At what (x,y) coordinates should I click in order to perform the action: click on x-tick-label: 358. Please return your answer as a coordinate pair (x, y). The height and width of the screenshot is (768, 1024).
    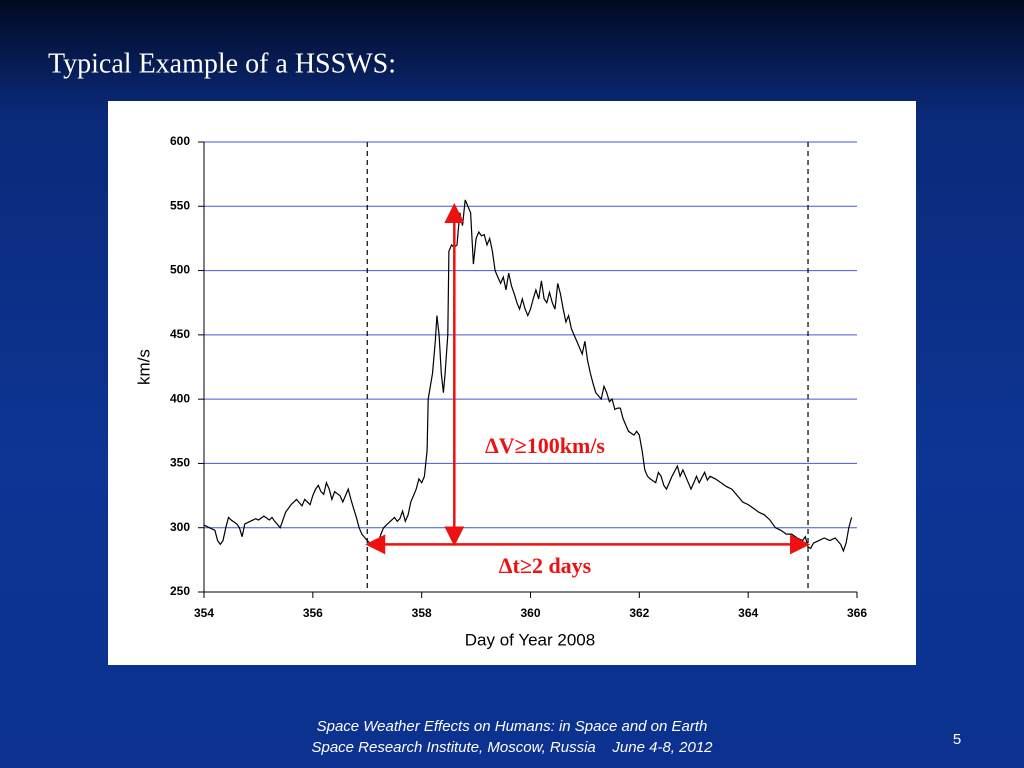
    Looking at the image, I should click on (422, 613).